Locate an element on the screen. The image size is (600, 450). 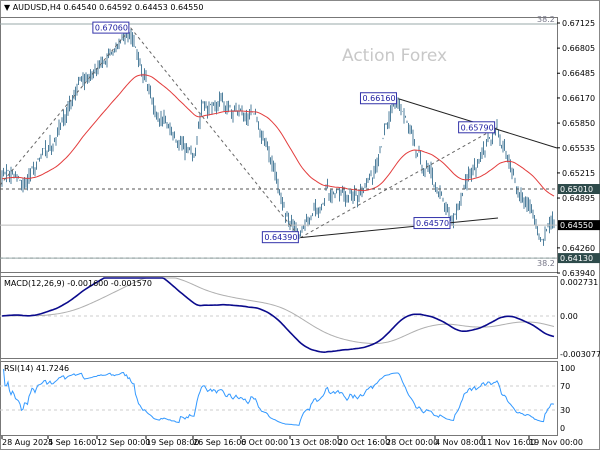
symbol-label: AUDUSD,H4 is located at coordinates (36, 7).